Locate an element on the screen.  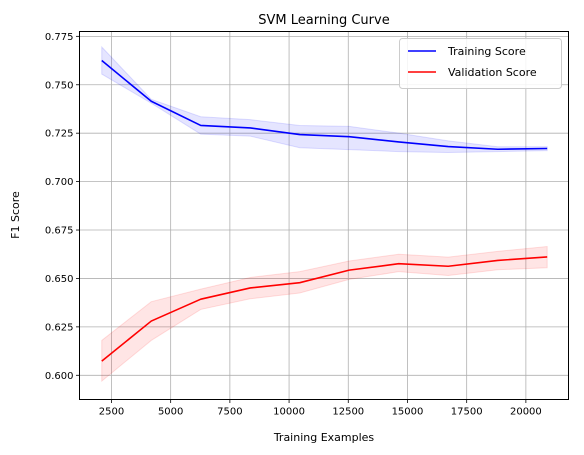
legend-box is located at coordinates (480, 63).